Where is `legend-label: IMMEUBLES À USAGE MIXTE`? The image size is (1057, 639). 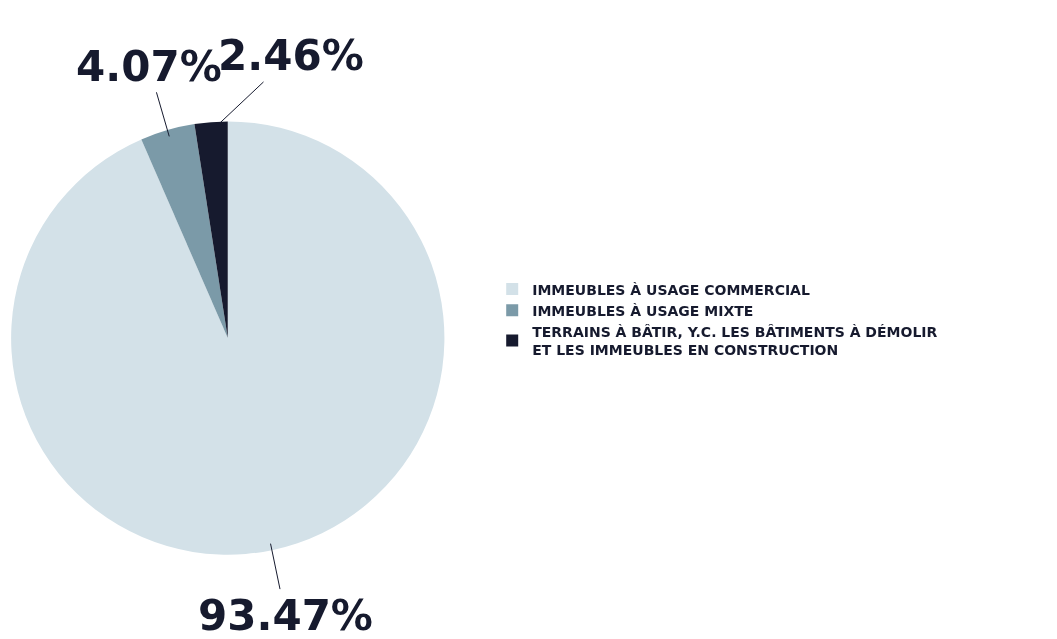
legend-label: IMMEUBLES À USAGE MIXTE is located at coordinates (643, 310).